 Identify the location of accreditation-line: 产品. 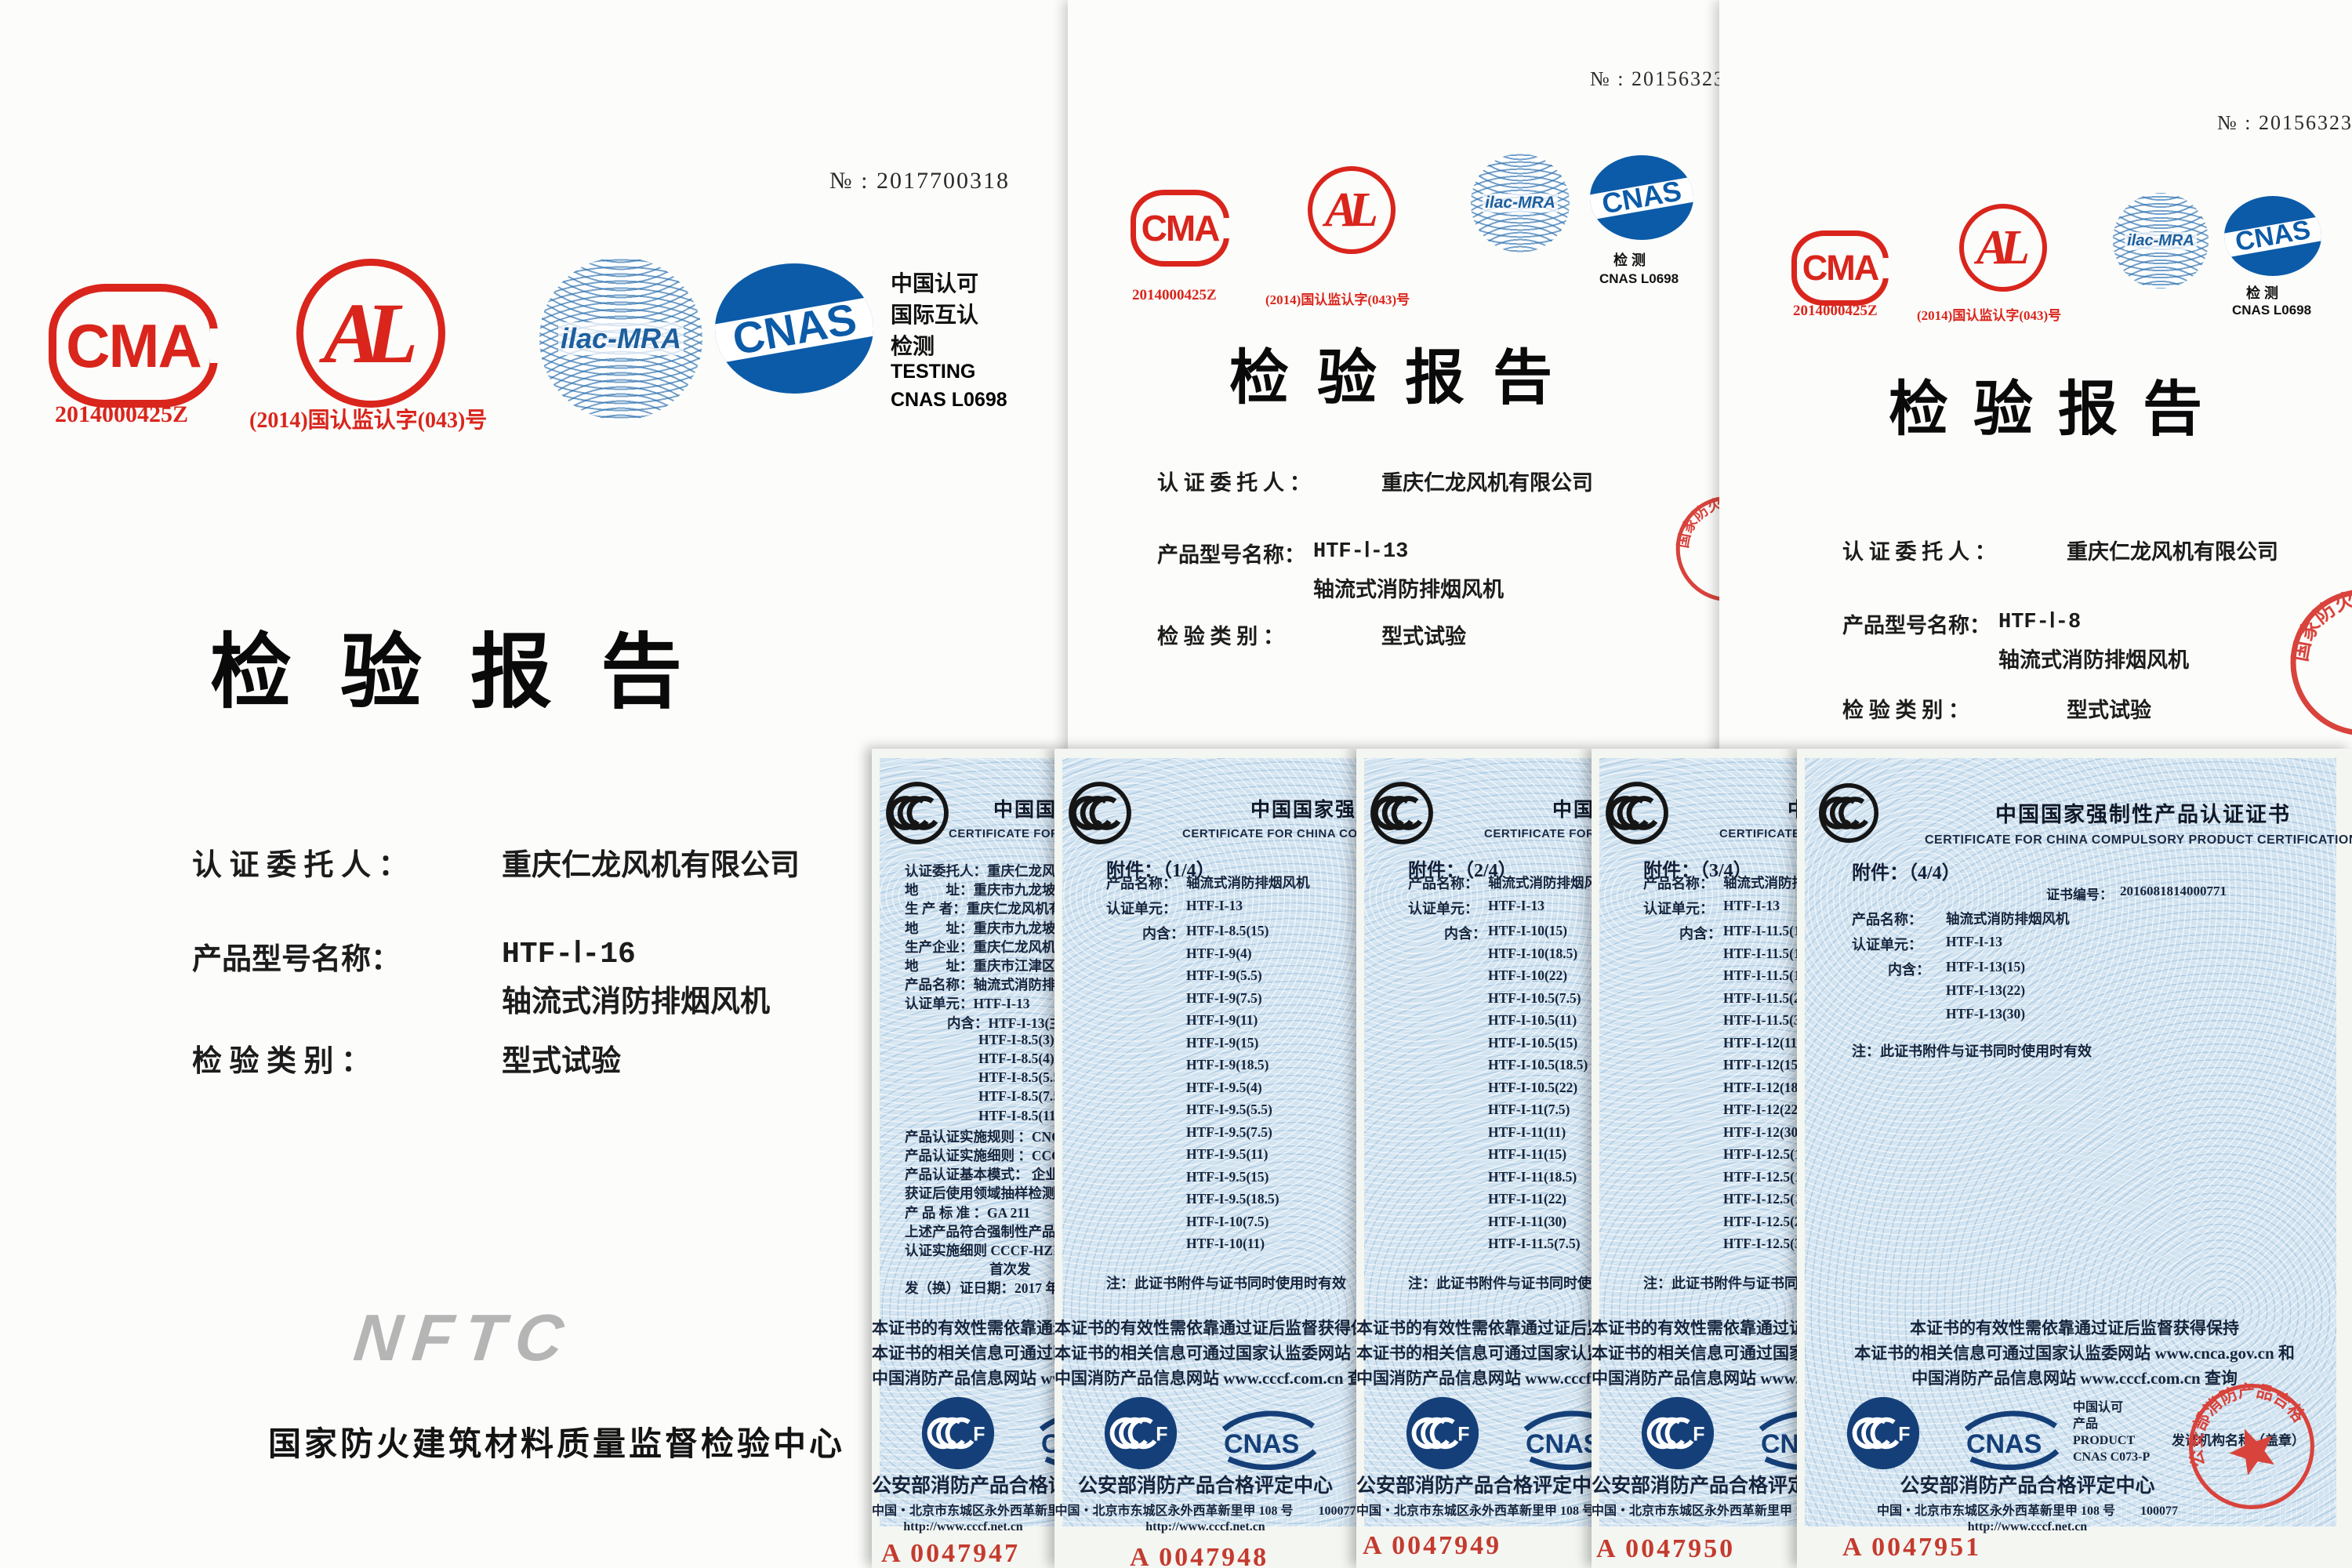
(2086, 1424).